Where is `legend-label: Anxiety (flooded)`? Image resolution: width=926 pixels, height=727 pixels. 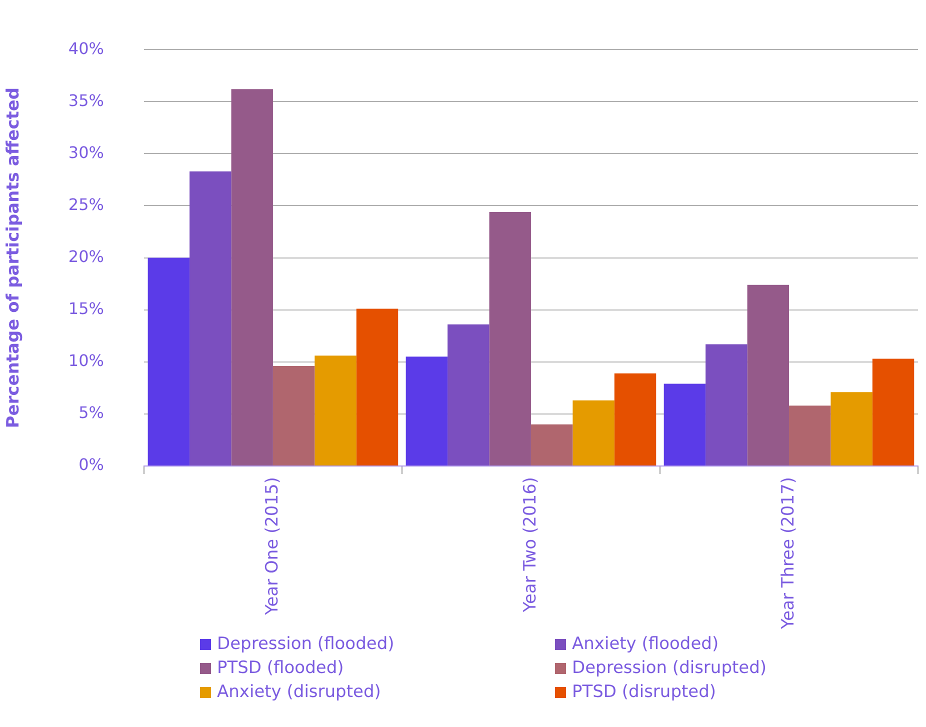
legend-label: Anxiety (flooded) is located at coordinates (645, 644).